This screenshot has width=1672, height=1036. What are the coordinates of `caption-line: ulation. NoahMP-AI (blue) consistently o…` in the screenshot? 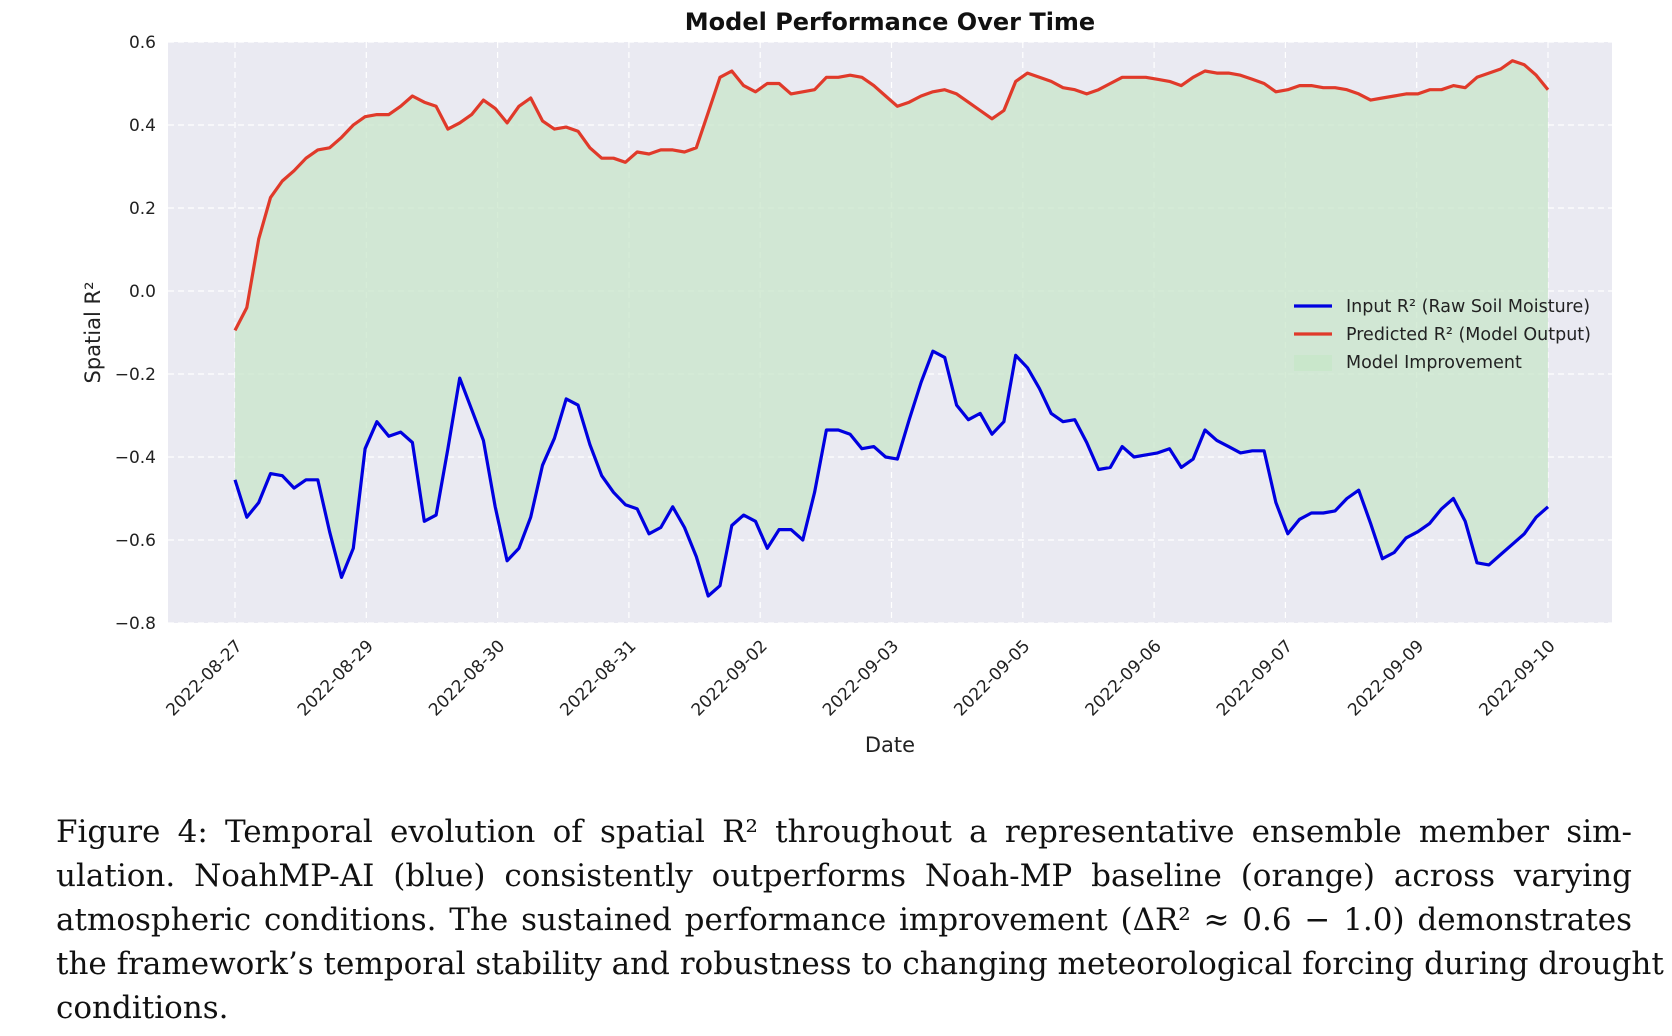 It's located at (844, 876).